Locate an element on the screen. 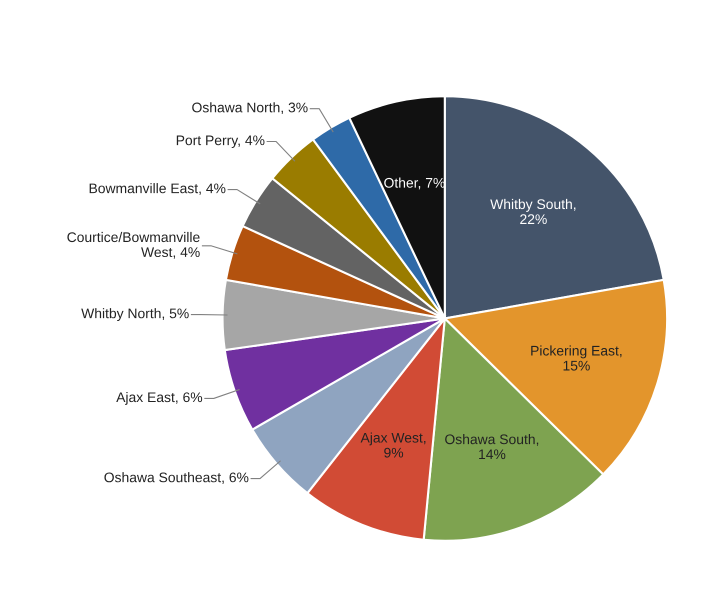 Image resolution: width=728 pixels, height=606 pixels. slice-label: Pickering East, 15% is located at coordinates (576, 358).